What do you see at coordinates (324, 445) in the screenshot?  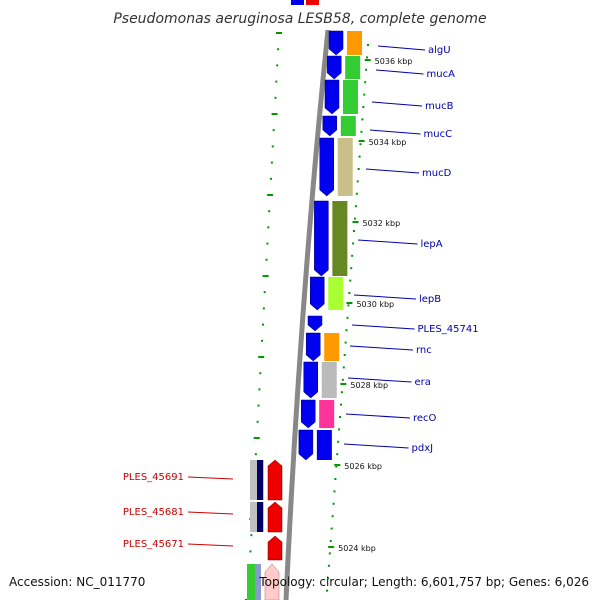 I see `cog-block-pdxJ` at bounding box center [324, 445].